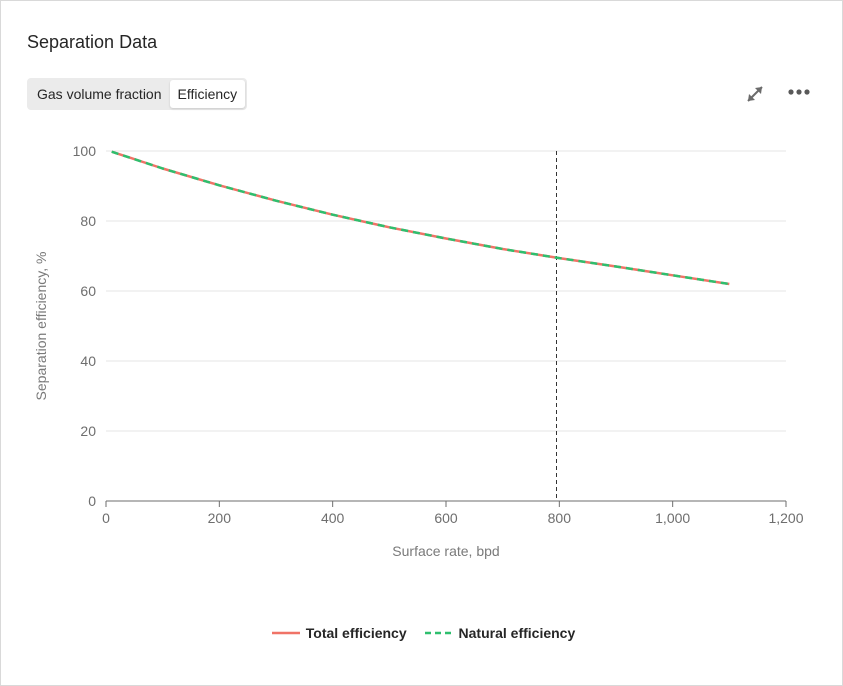  Describe the element at coordinates (88, 221) in the screenshot. I see `y-tick-label: 80` at that location.